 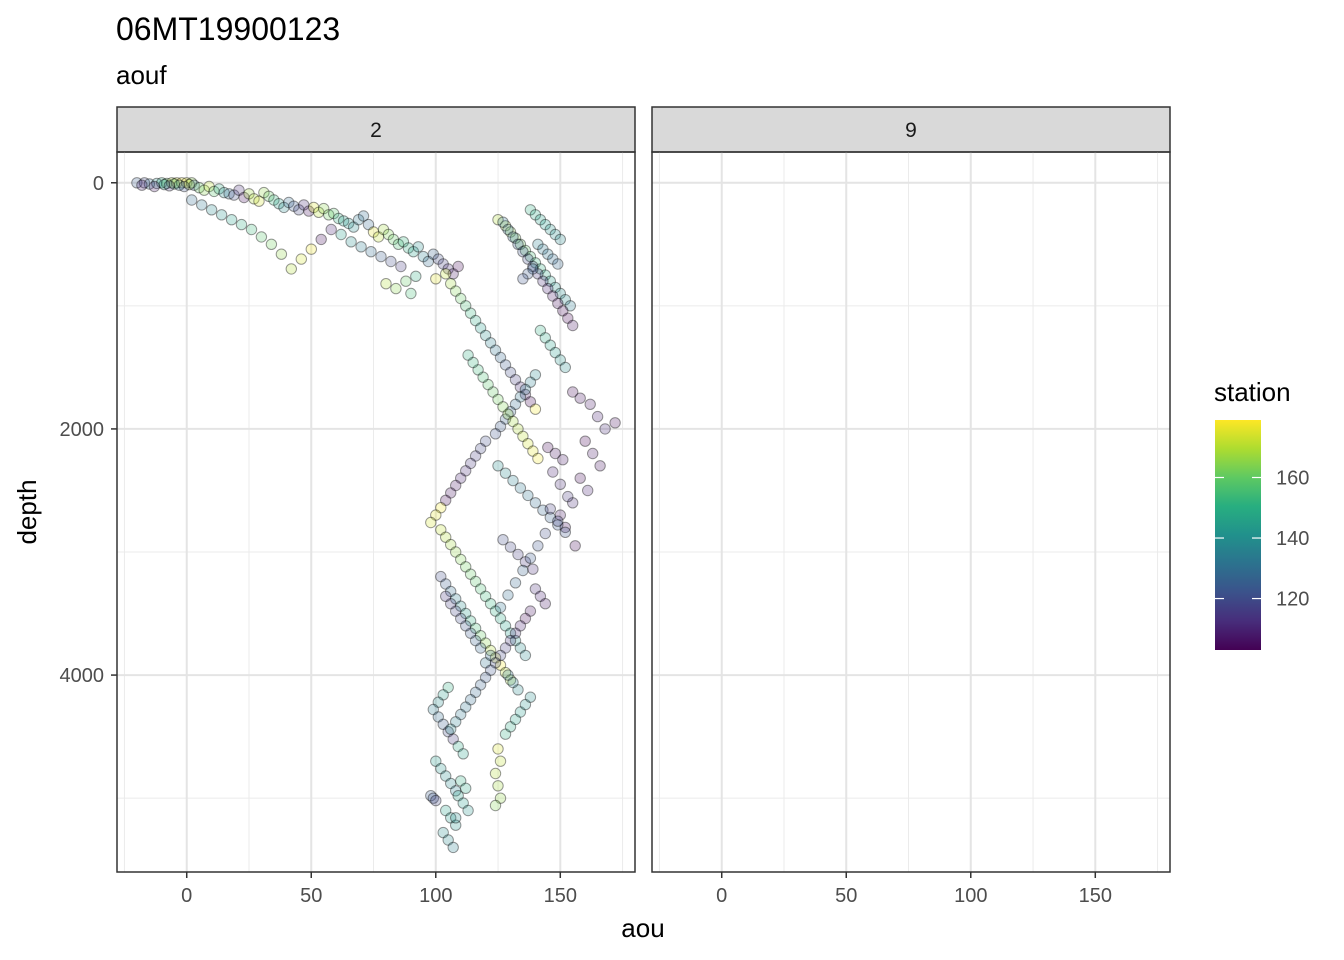 What do you see at coordinates (82, 430) in the screenshot?
I see `y-tick-label: 2000` at bounding box center [82, 430].